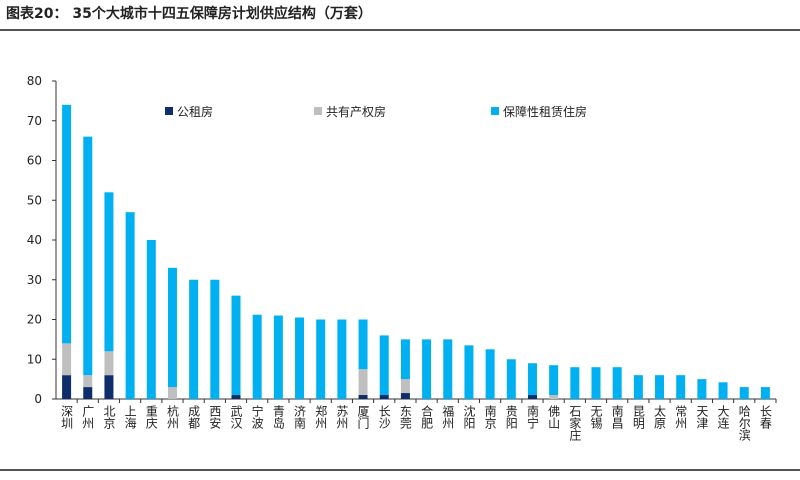  What do you see at coordinates (575, 423) in the screenshot?
I see `x-tick-label: 石家庄` at bounding box center [575, 423].